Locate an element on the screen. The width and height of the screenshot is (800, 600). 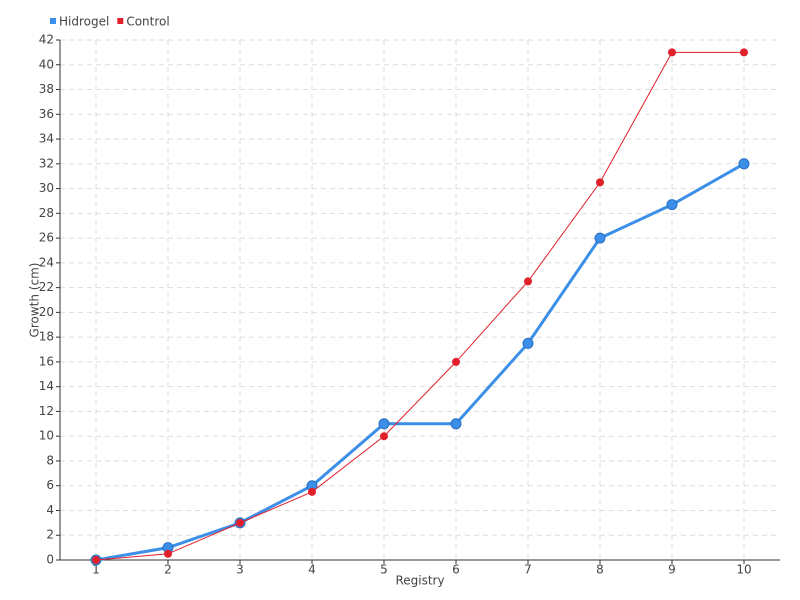
y-tick-label: 12 is located at coordinates (46, 411).